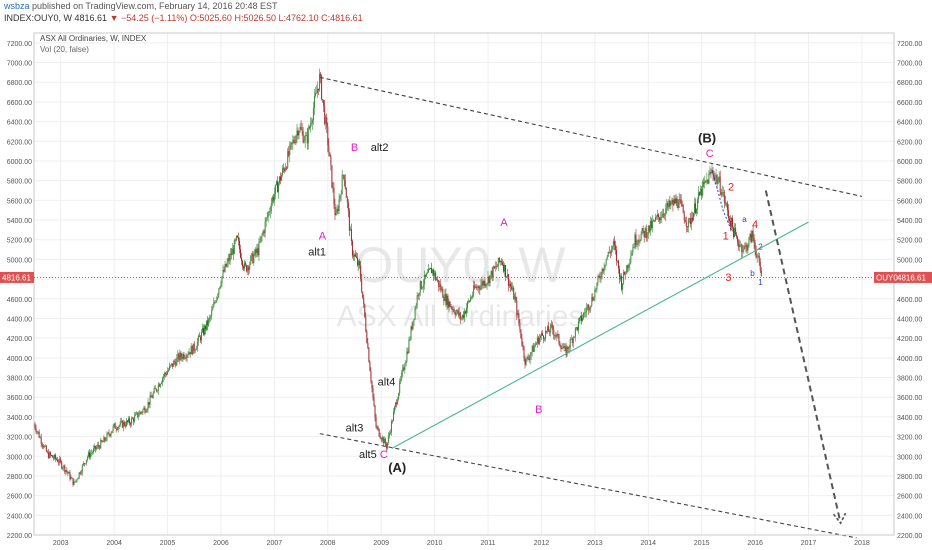 The width and height of the screenshot is (932, 550). I want to click on y-tick-label-left: 2600.00, so click(19, 497).